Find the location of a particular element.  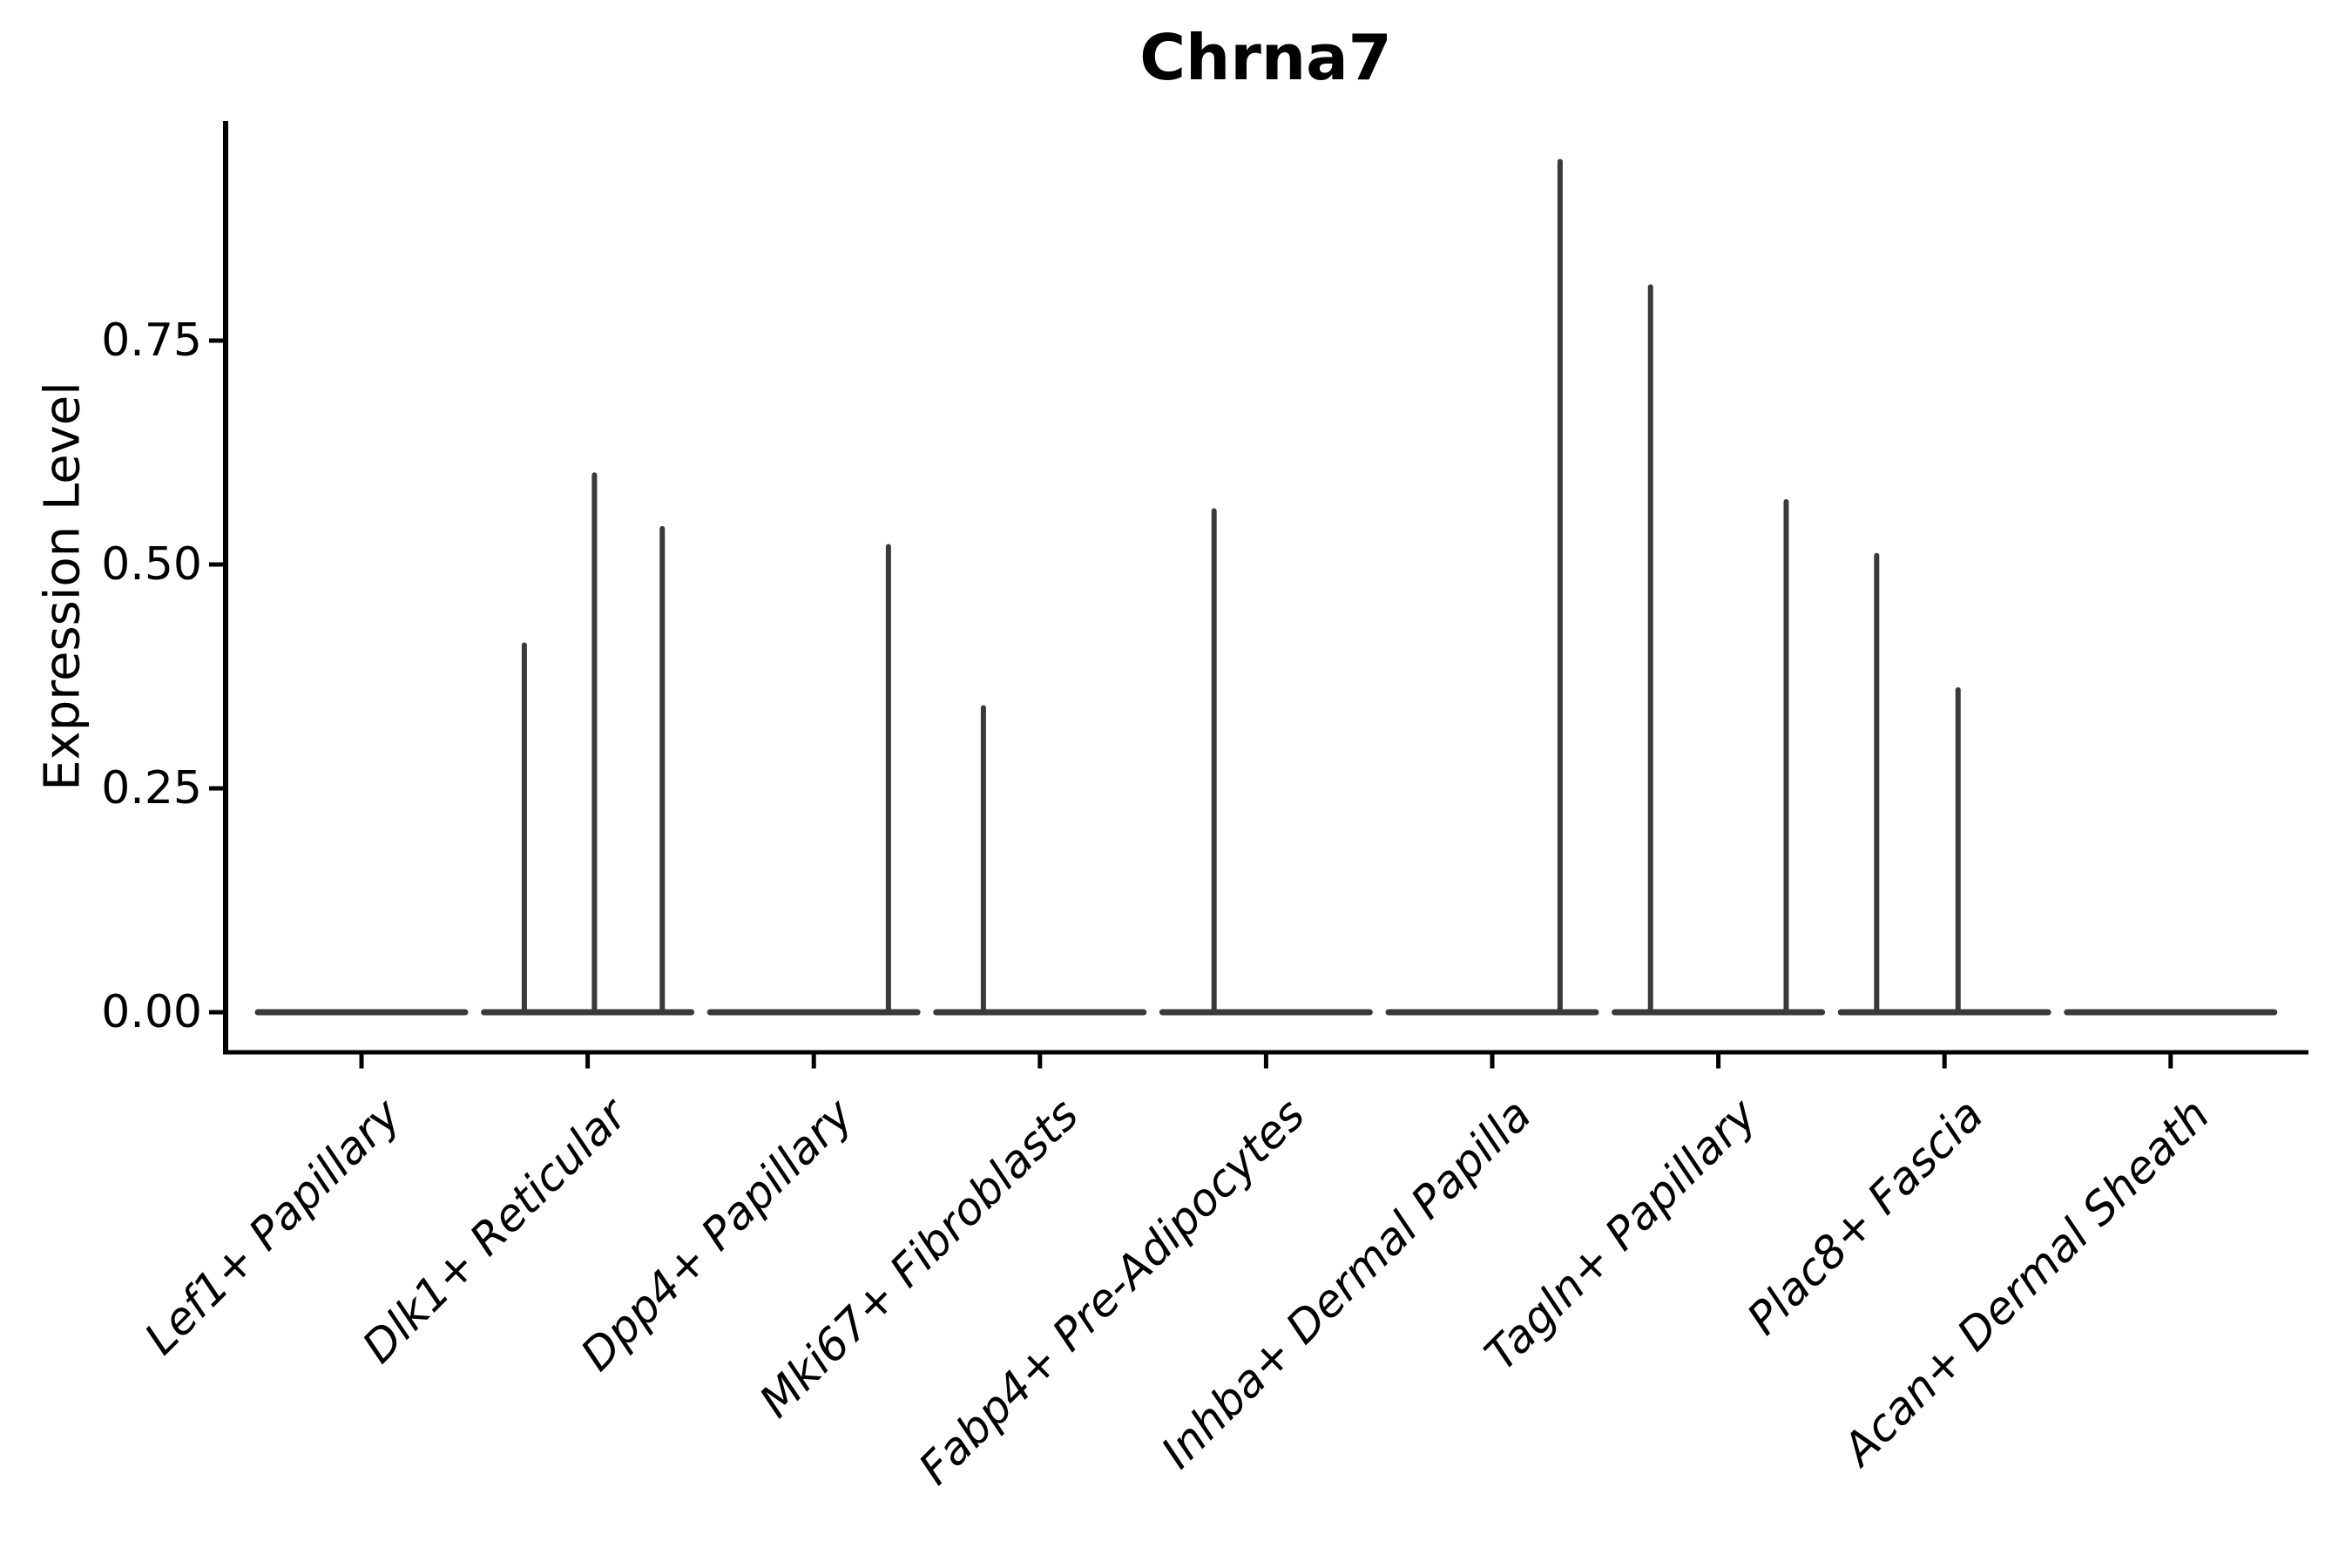

y-tick-label: 0.75 is located at coordinates (151, 340).